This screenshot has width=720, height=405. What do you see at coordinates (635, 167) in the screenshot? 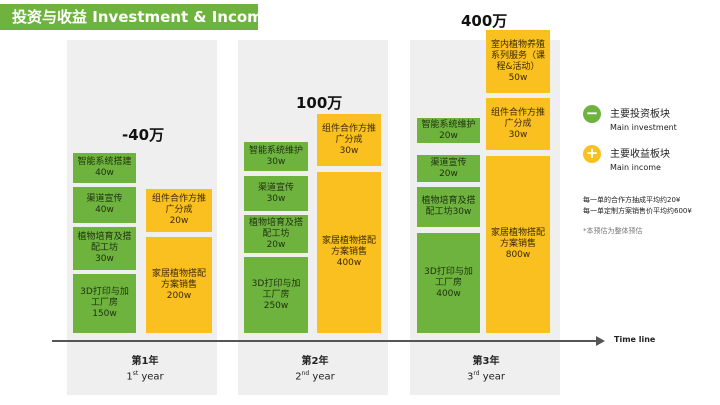
I see `legend-income-en: Main income` at bounding box center [635, 167].